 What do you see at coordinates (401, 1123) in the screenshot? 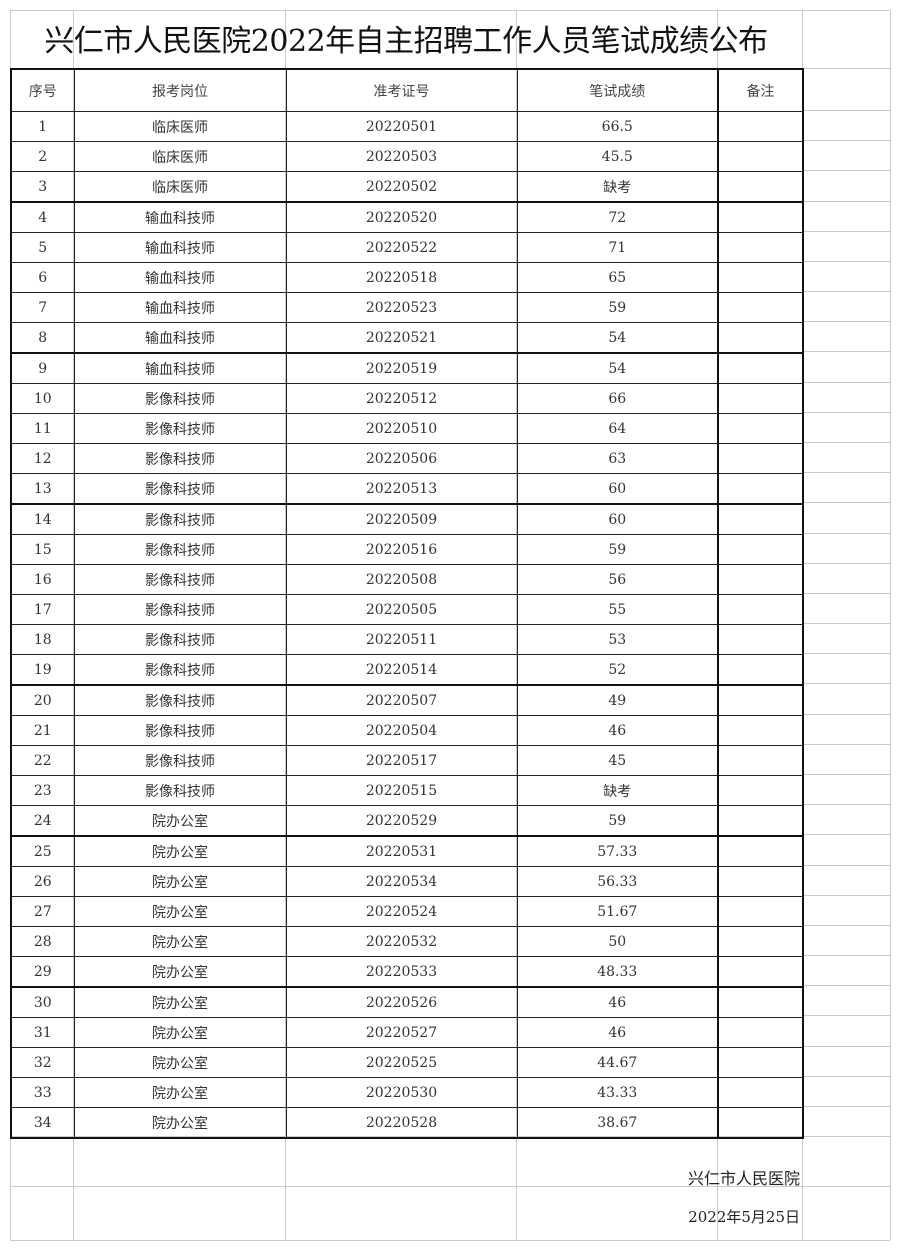
I see `cell-exam-id: 20220528` at bounding box center [401, 1123].